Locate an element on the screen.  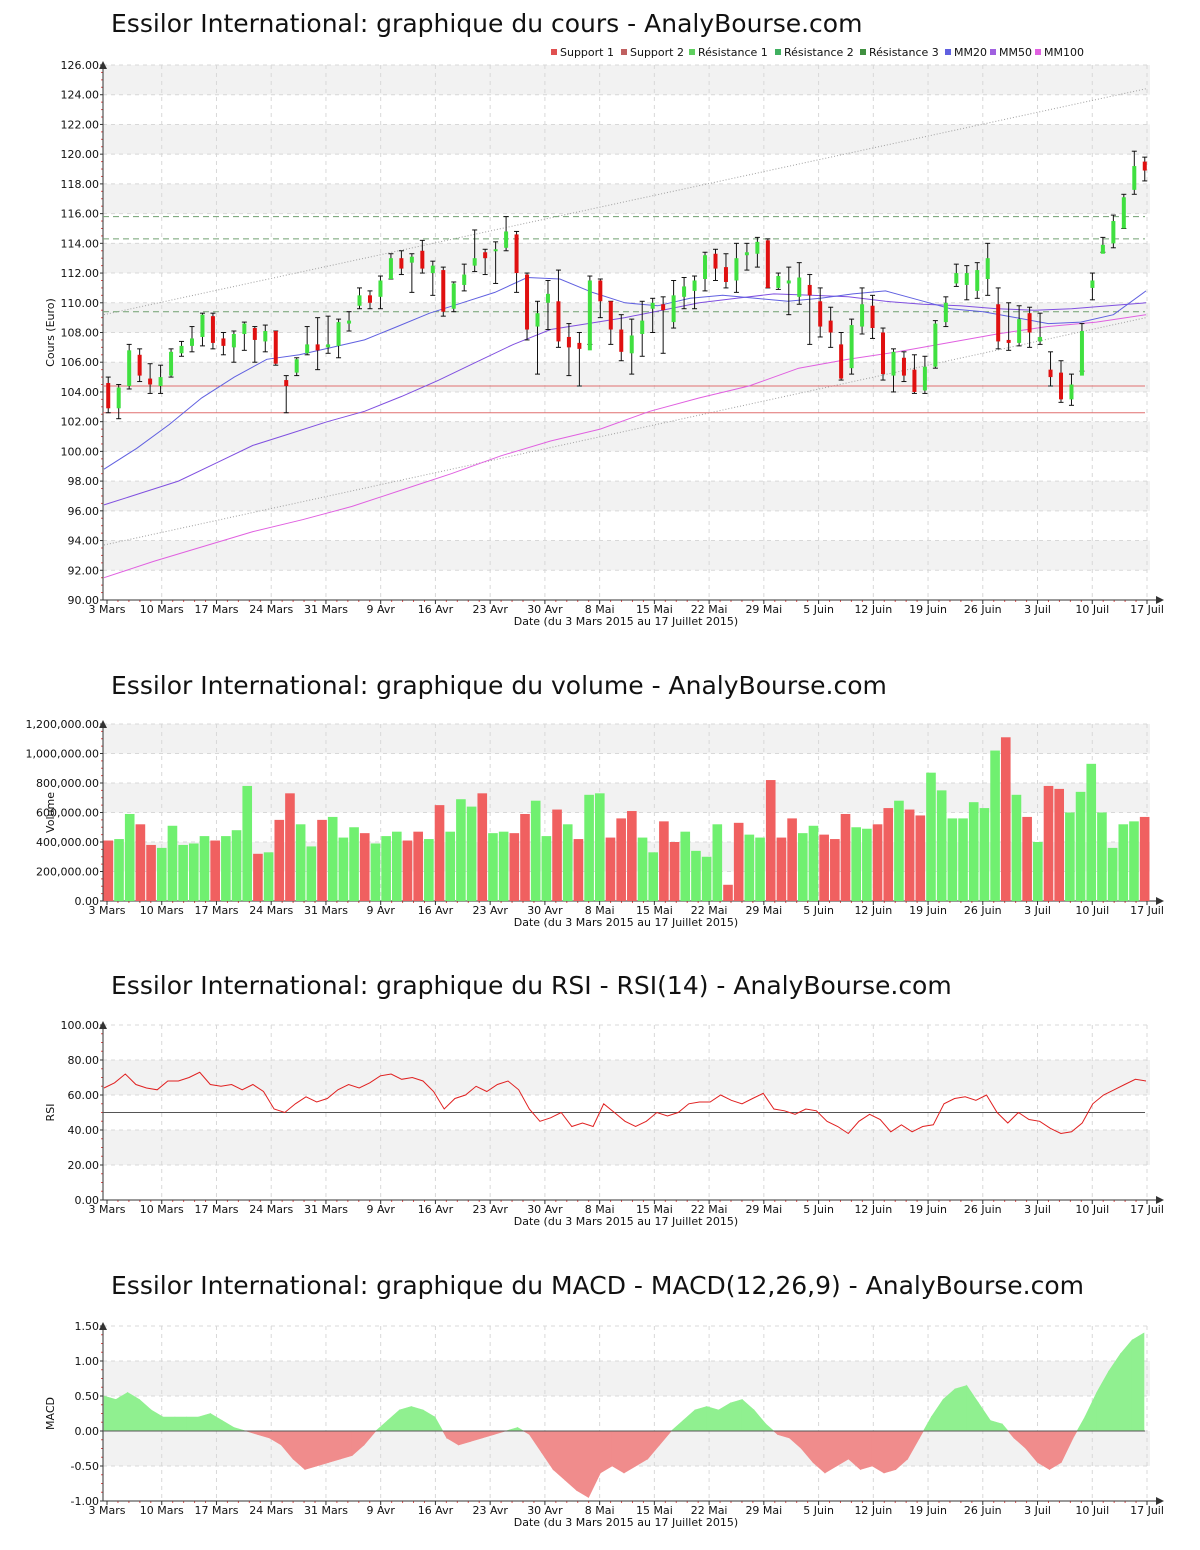
price-ytick-label: 116.00 is located at coordinates (80, 214).